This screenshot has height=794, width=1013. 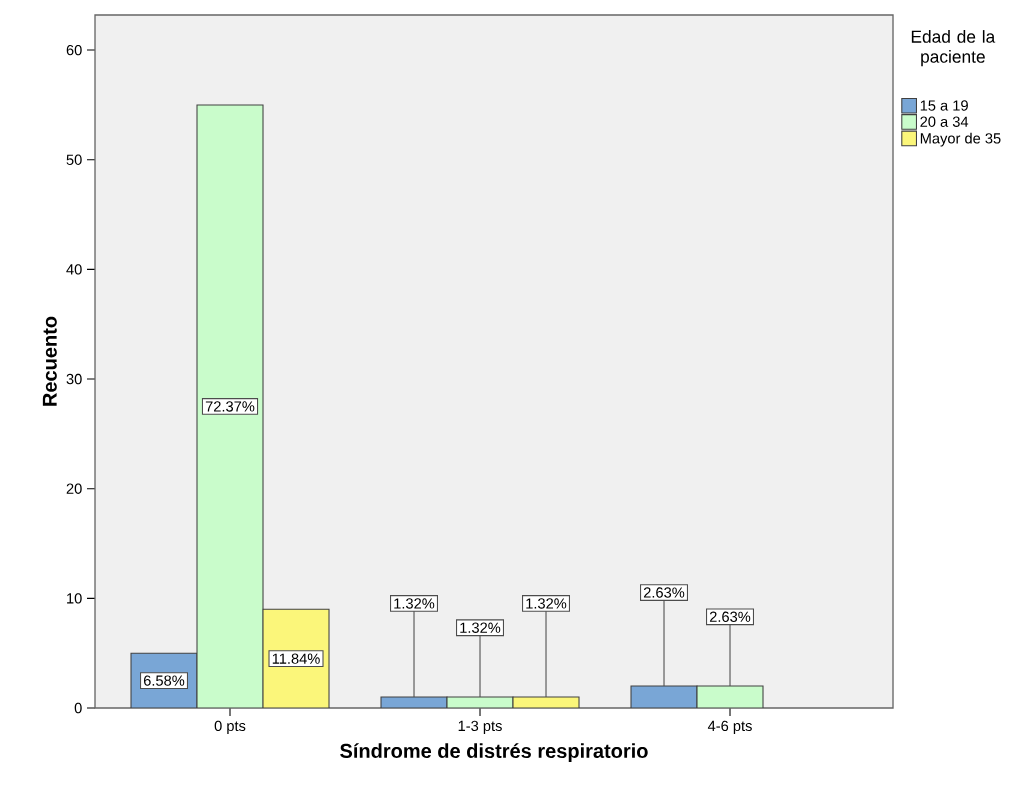 I want to click on y-tick-label: 30, so click(x=74, y=379).